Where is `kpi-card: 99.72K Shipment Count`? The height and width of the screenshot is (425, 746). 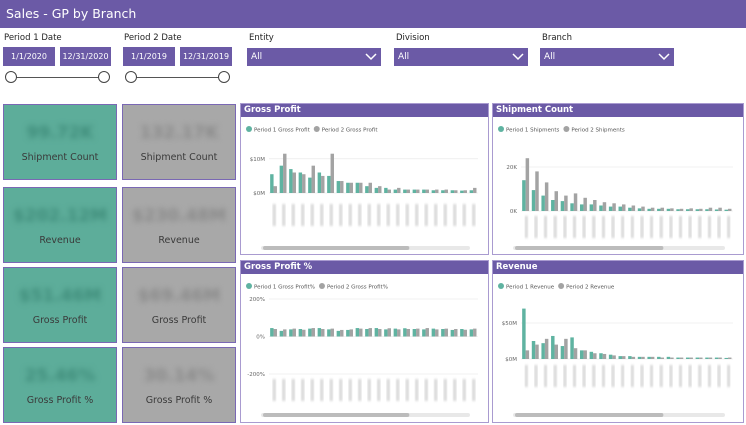 kpi-card: 99.72K Shipment Count is located at coordinates (60, 142).